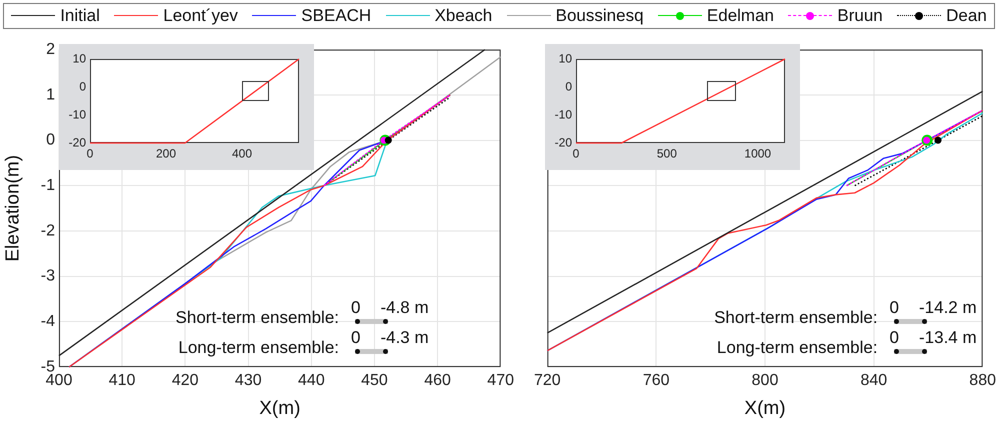  What do you see at coordinates (200, 16) in the screenshot?
I see `legend-label: Leont´yev` at bounding box center [200, 16].